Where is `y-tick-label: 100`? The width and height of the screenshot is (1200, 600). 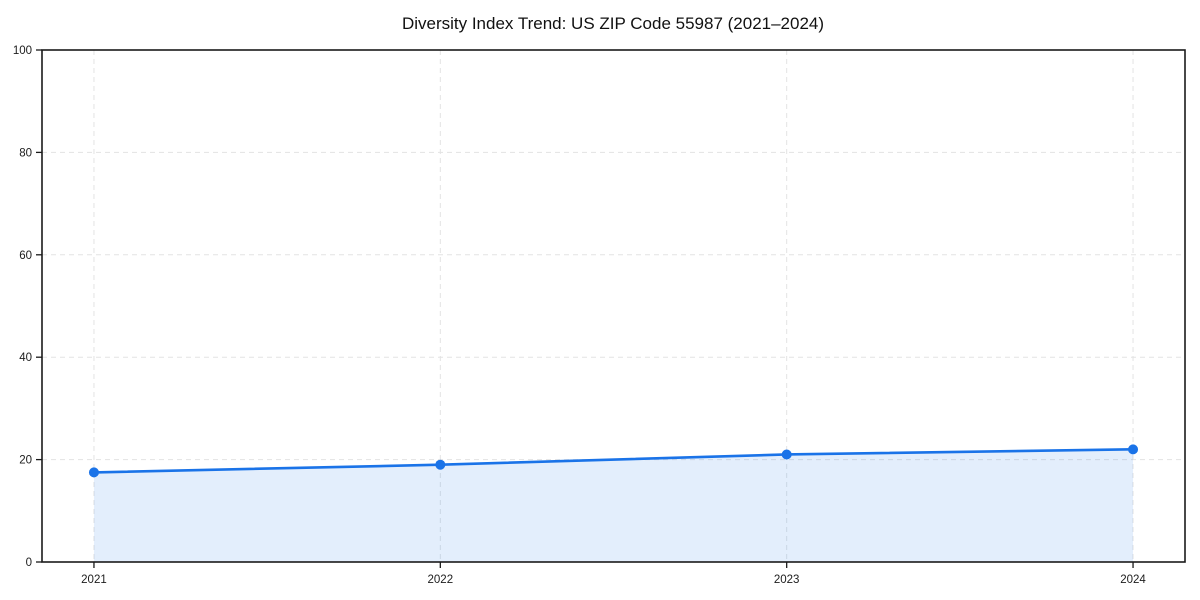 y-tick-label: 100 is located at coordinates (22, 51).